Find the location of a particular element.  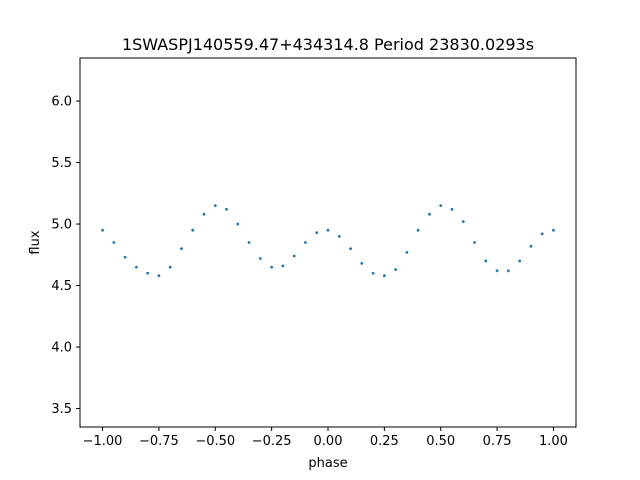

x-tick-label: 0.50 is located at coordinates (440, 441).